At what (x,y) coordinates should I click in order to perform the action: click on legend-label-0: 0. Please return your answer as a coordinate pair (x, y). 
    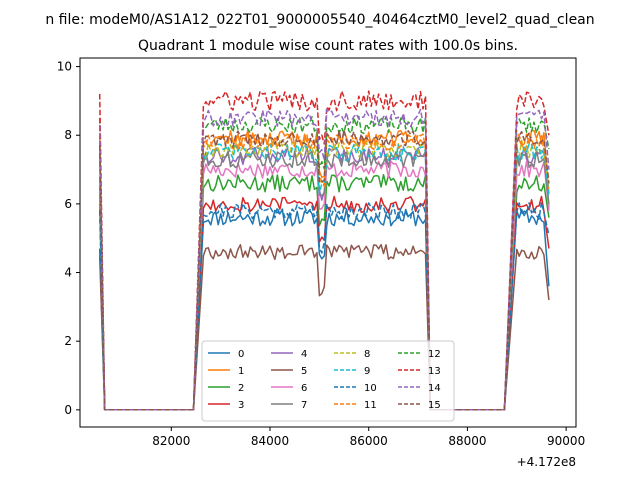
    Looking at the image, I should click on (241, 354).